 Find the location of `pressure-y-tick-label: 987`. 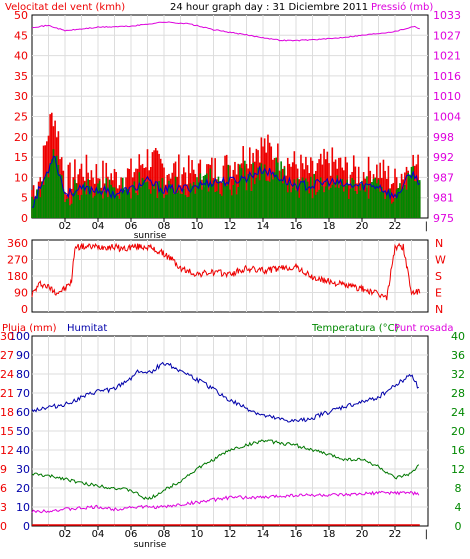

pressure-y-tick-label: 987 is located at coordinates (443, 177).